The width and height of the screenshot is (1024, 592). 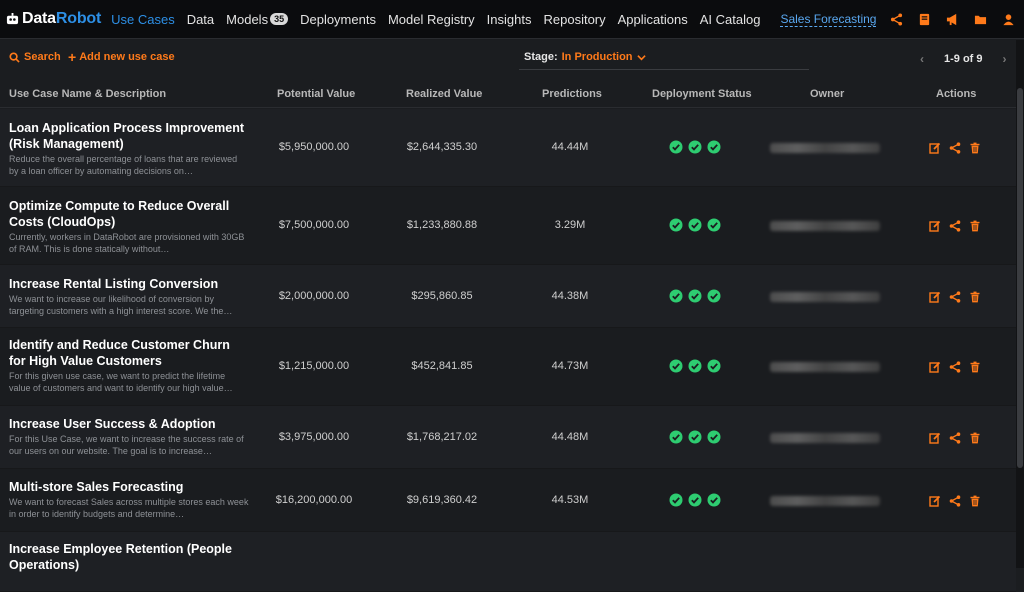 I want to click on nav-use-cases: Use Cases, so click(x=143, y=19).